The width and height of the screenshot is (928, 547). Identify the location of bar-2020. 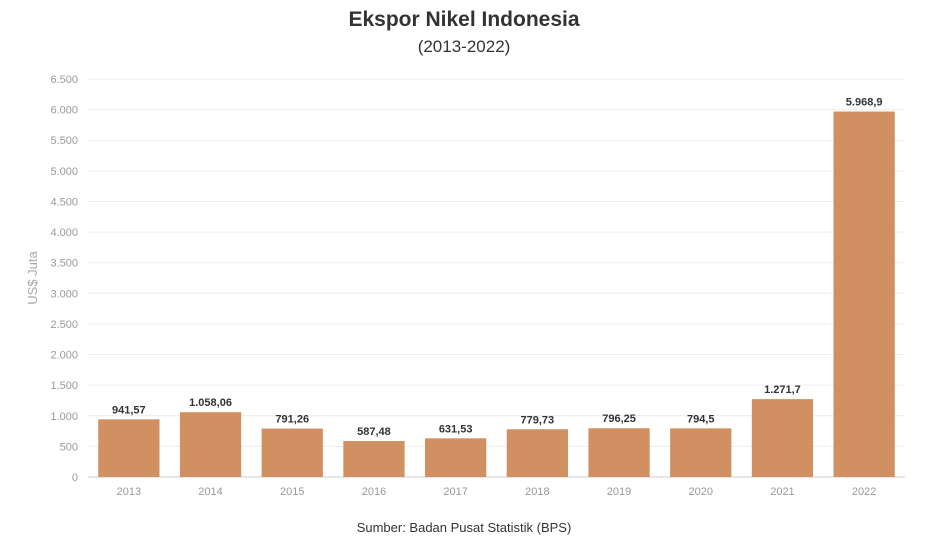
(701, 452).